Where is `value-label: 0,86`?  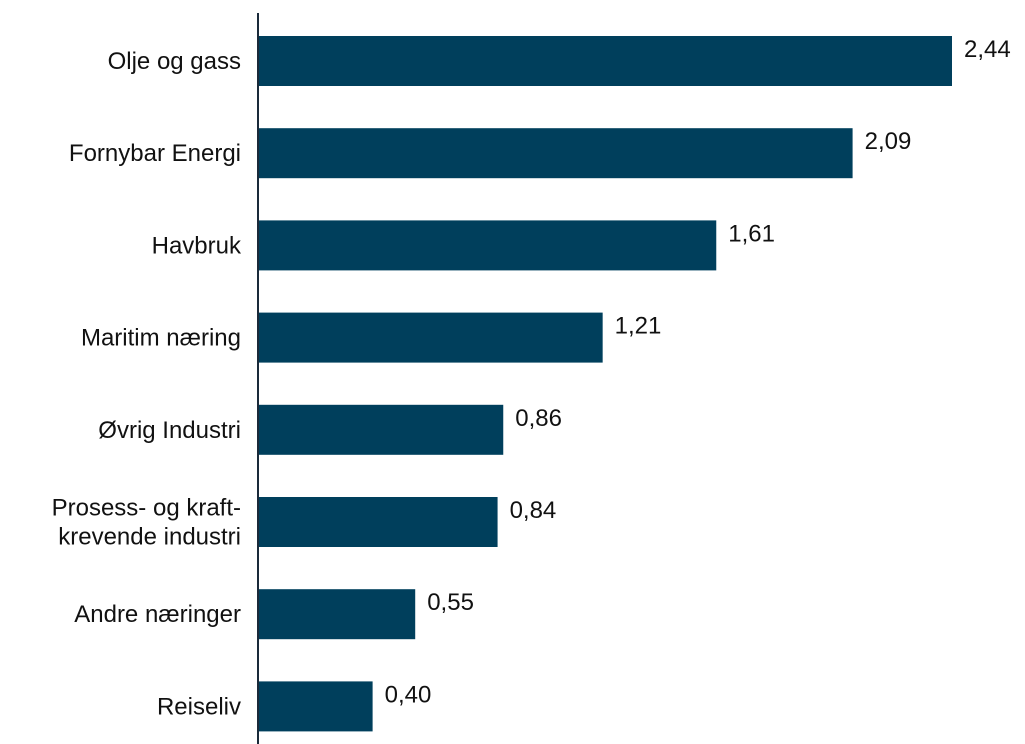
value-label: 0,86 is located at coordinates (538, 418).